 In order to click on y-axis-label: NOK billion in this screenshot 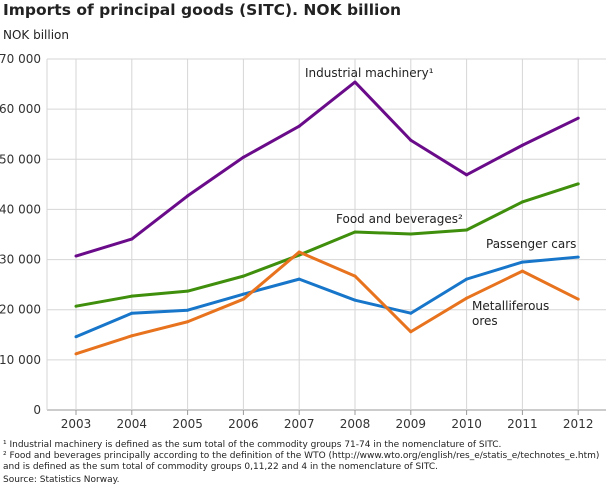, I will do `click(36, 35)`.